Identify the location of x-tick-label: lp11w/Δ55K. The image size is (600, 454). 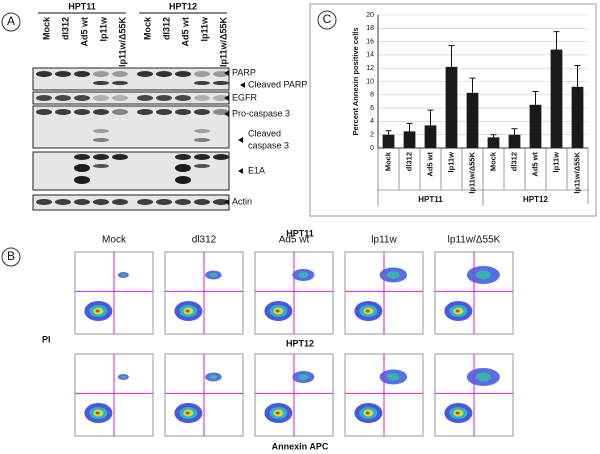
(471, 172).